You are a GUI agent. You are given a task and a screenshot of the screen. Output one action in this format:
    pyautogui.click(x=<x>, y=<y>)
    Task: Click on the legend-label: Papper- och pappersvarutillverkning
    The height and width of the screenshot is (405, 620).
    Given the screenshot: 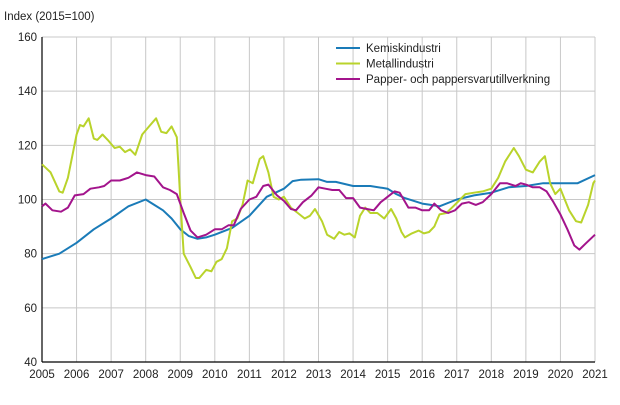 What is the action you would take?
    pyautogui.click(x=458, y=80)
    